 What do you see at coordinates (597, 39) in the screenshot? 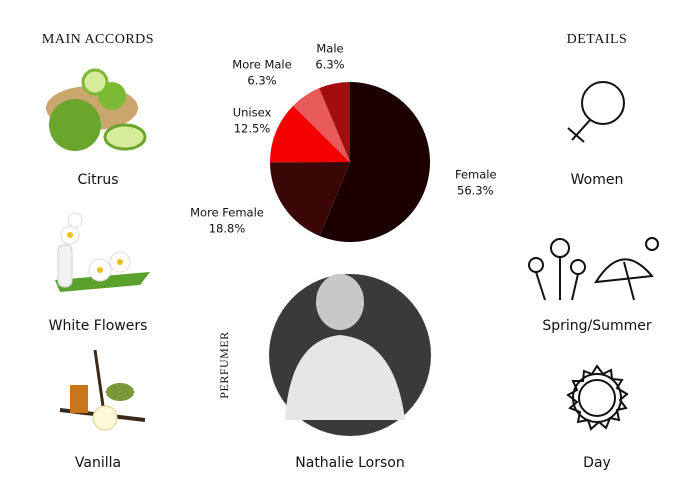
I see `details-title: DETAILS` at bounding box center [597, 39].